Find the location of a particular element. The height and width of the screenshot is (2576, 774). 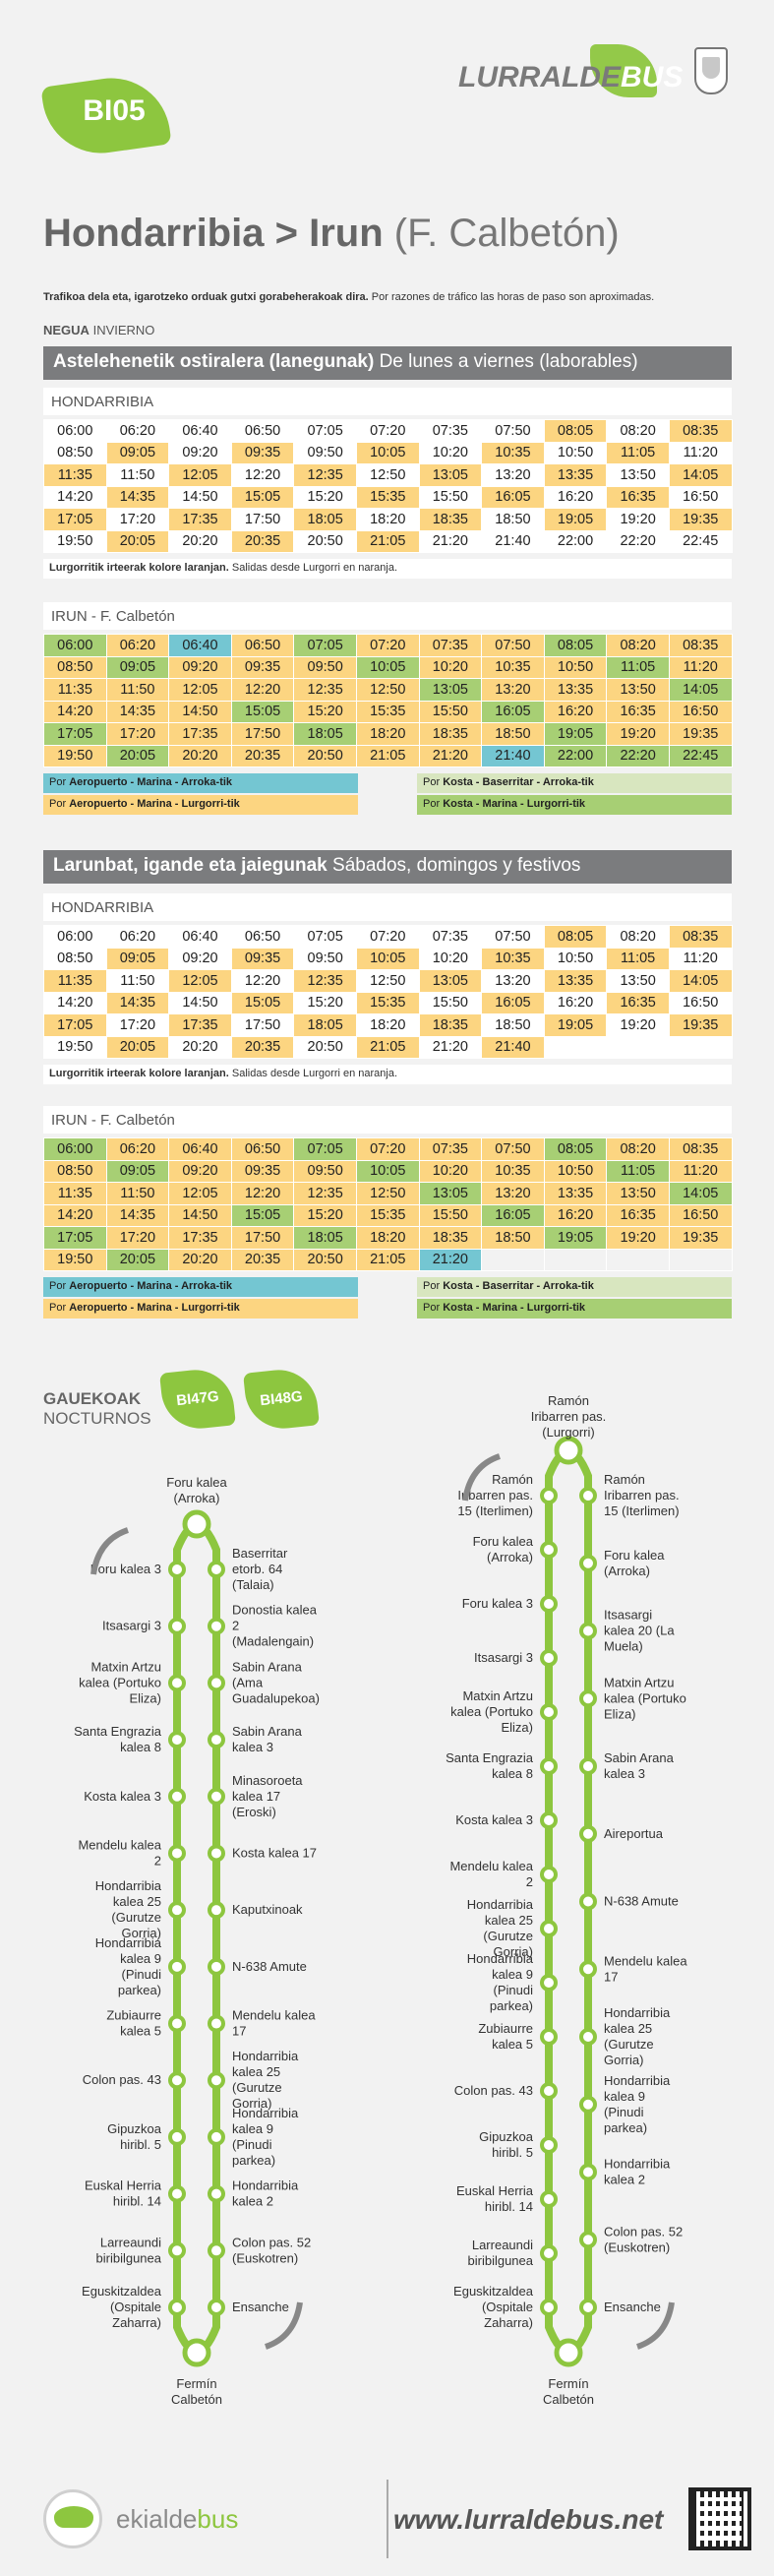

time-cell: 07:20 is located at coordinates (387, 431).